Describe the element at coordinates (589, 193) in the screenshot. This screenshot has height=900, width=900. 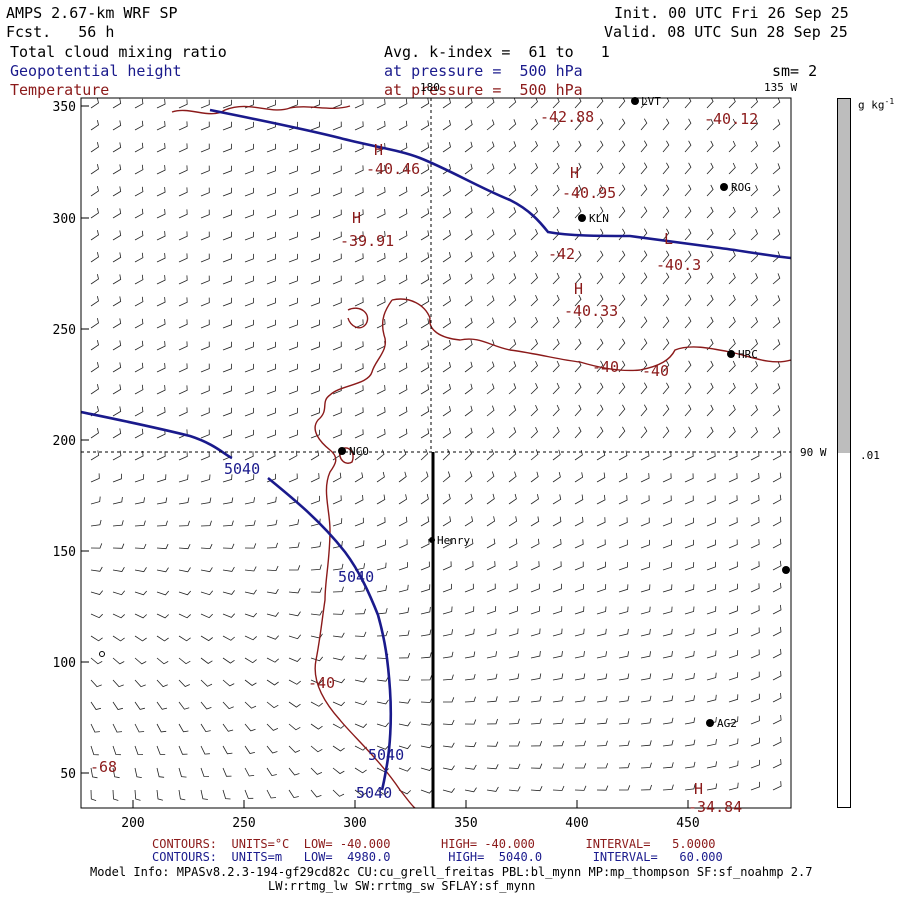
I see `temperature-label: -40.95` at that location.